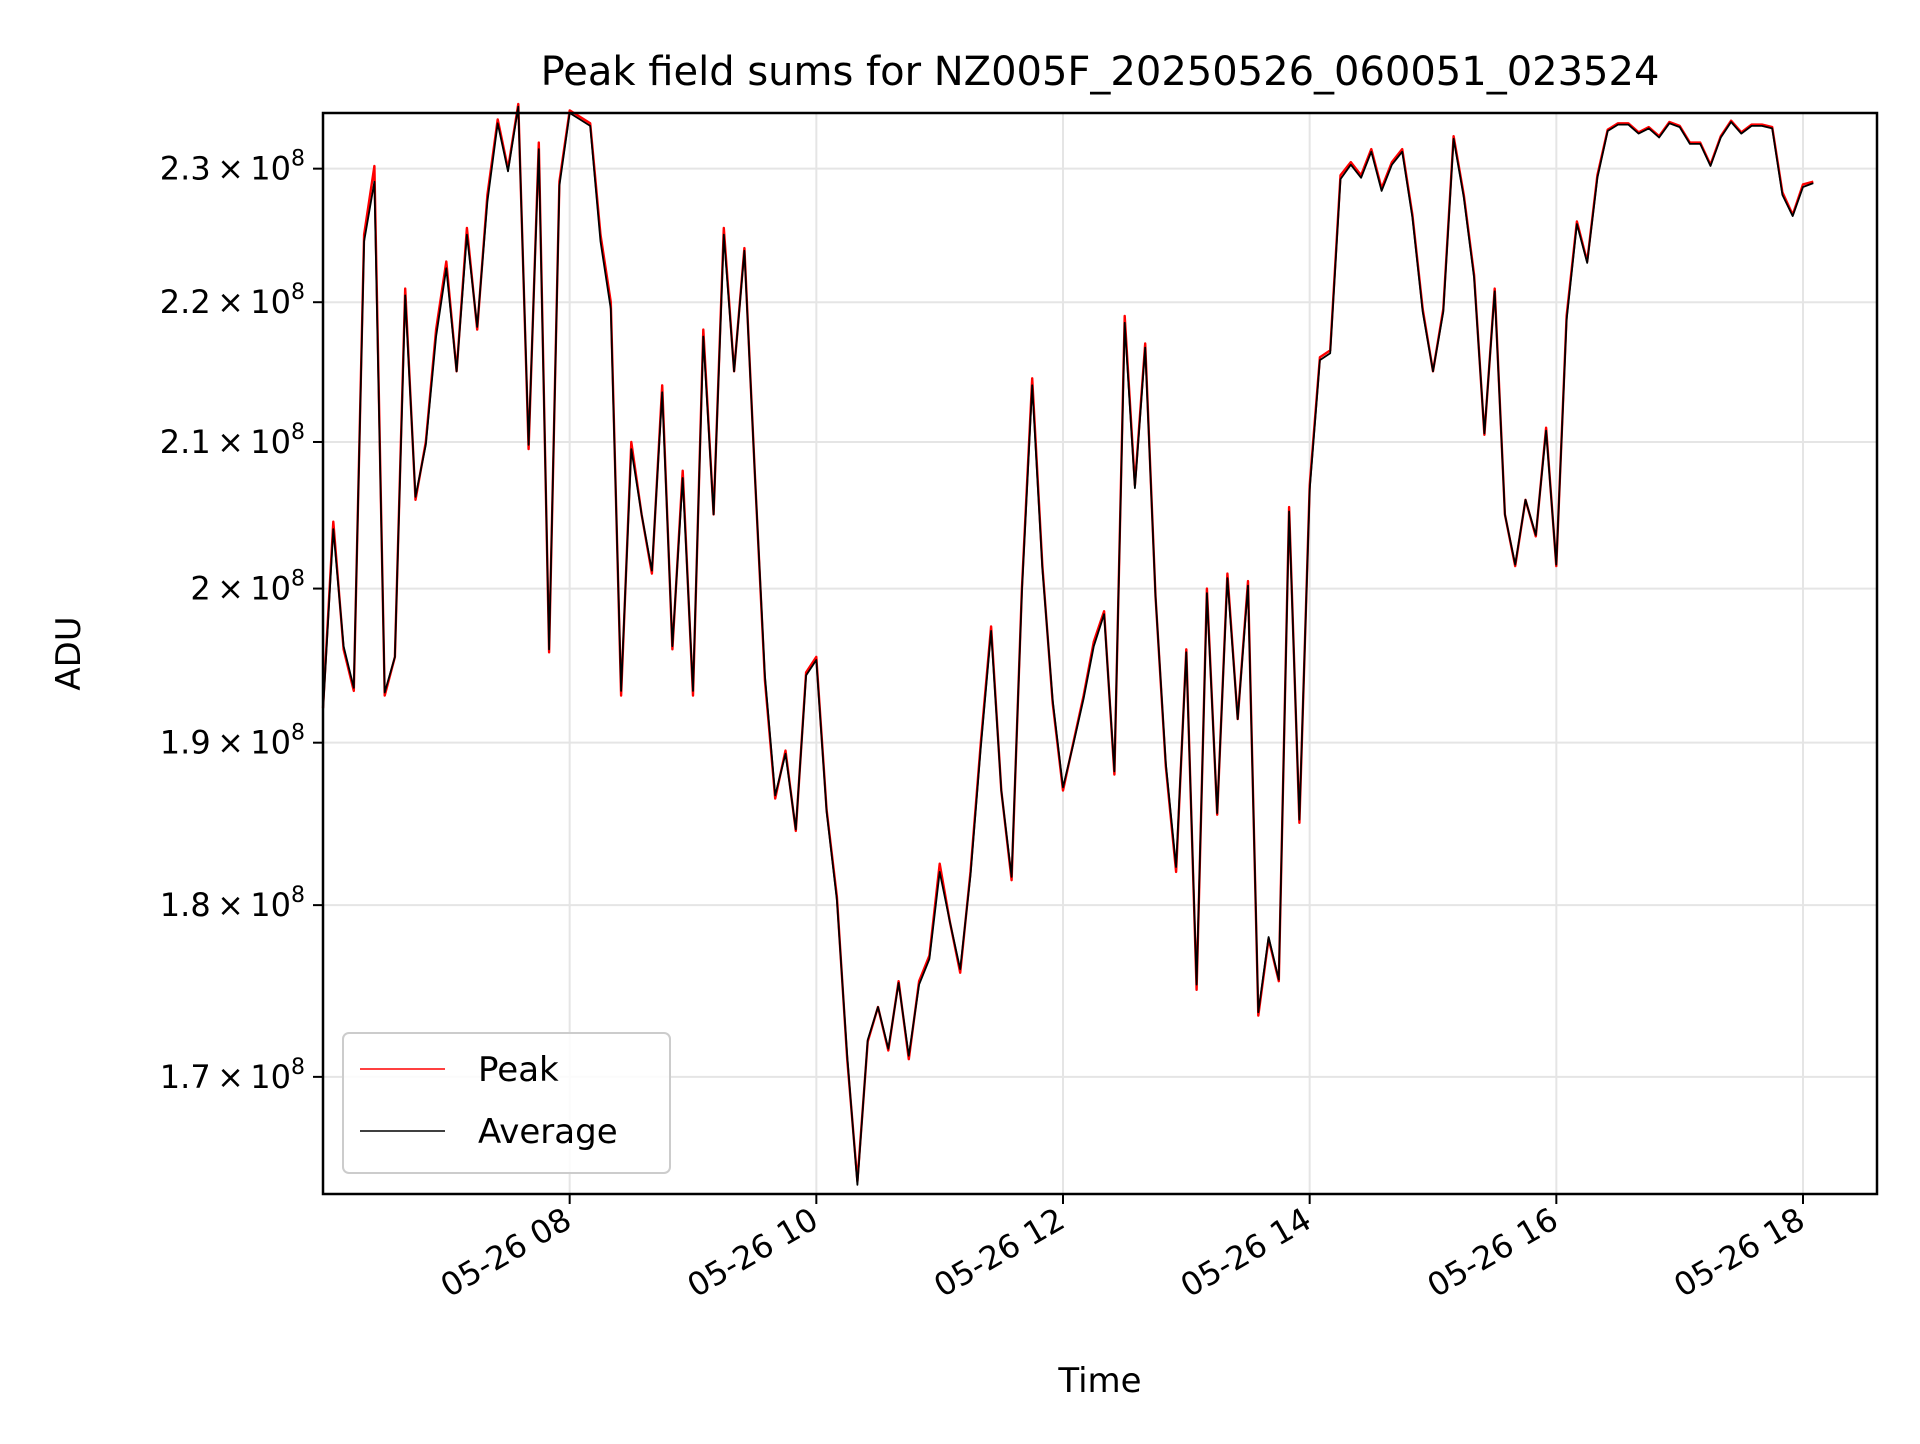  What do you see at coordinates (69, 653) in the screenshot?
I see `y-axis-title: ADU` at bounding box center [69, 653].